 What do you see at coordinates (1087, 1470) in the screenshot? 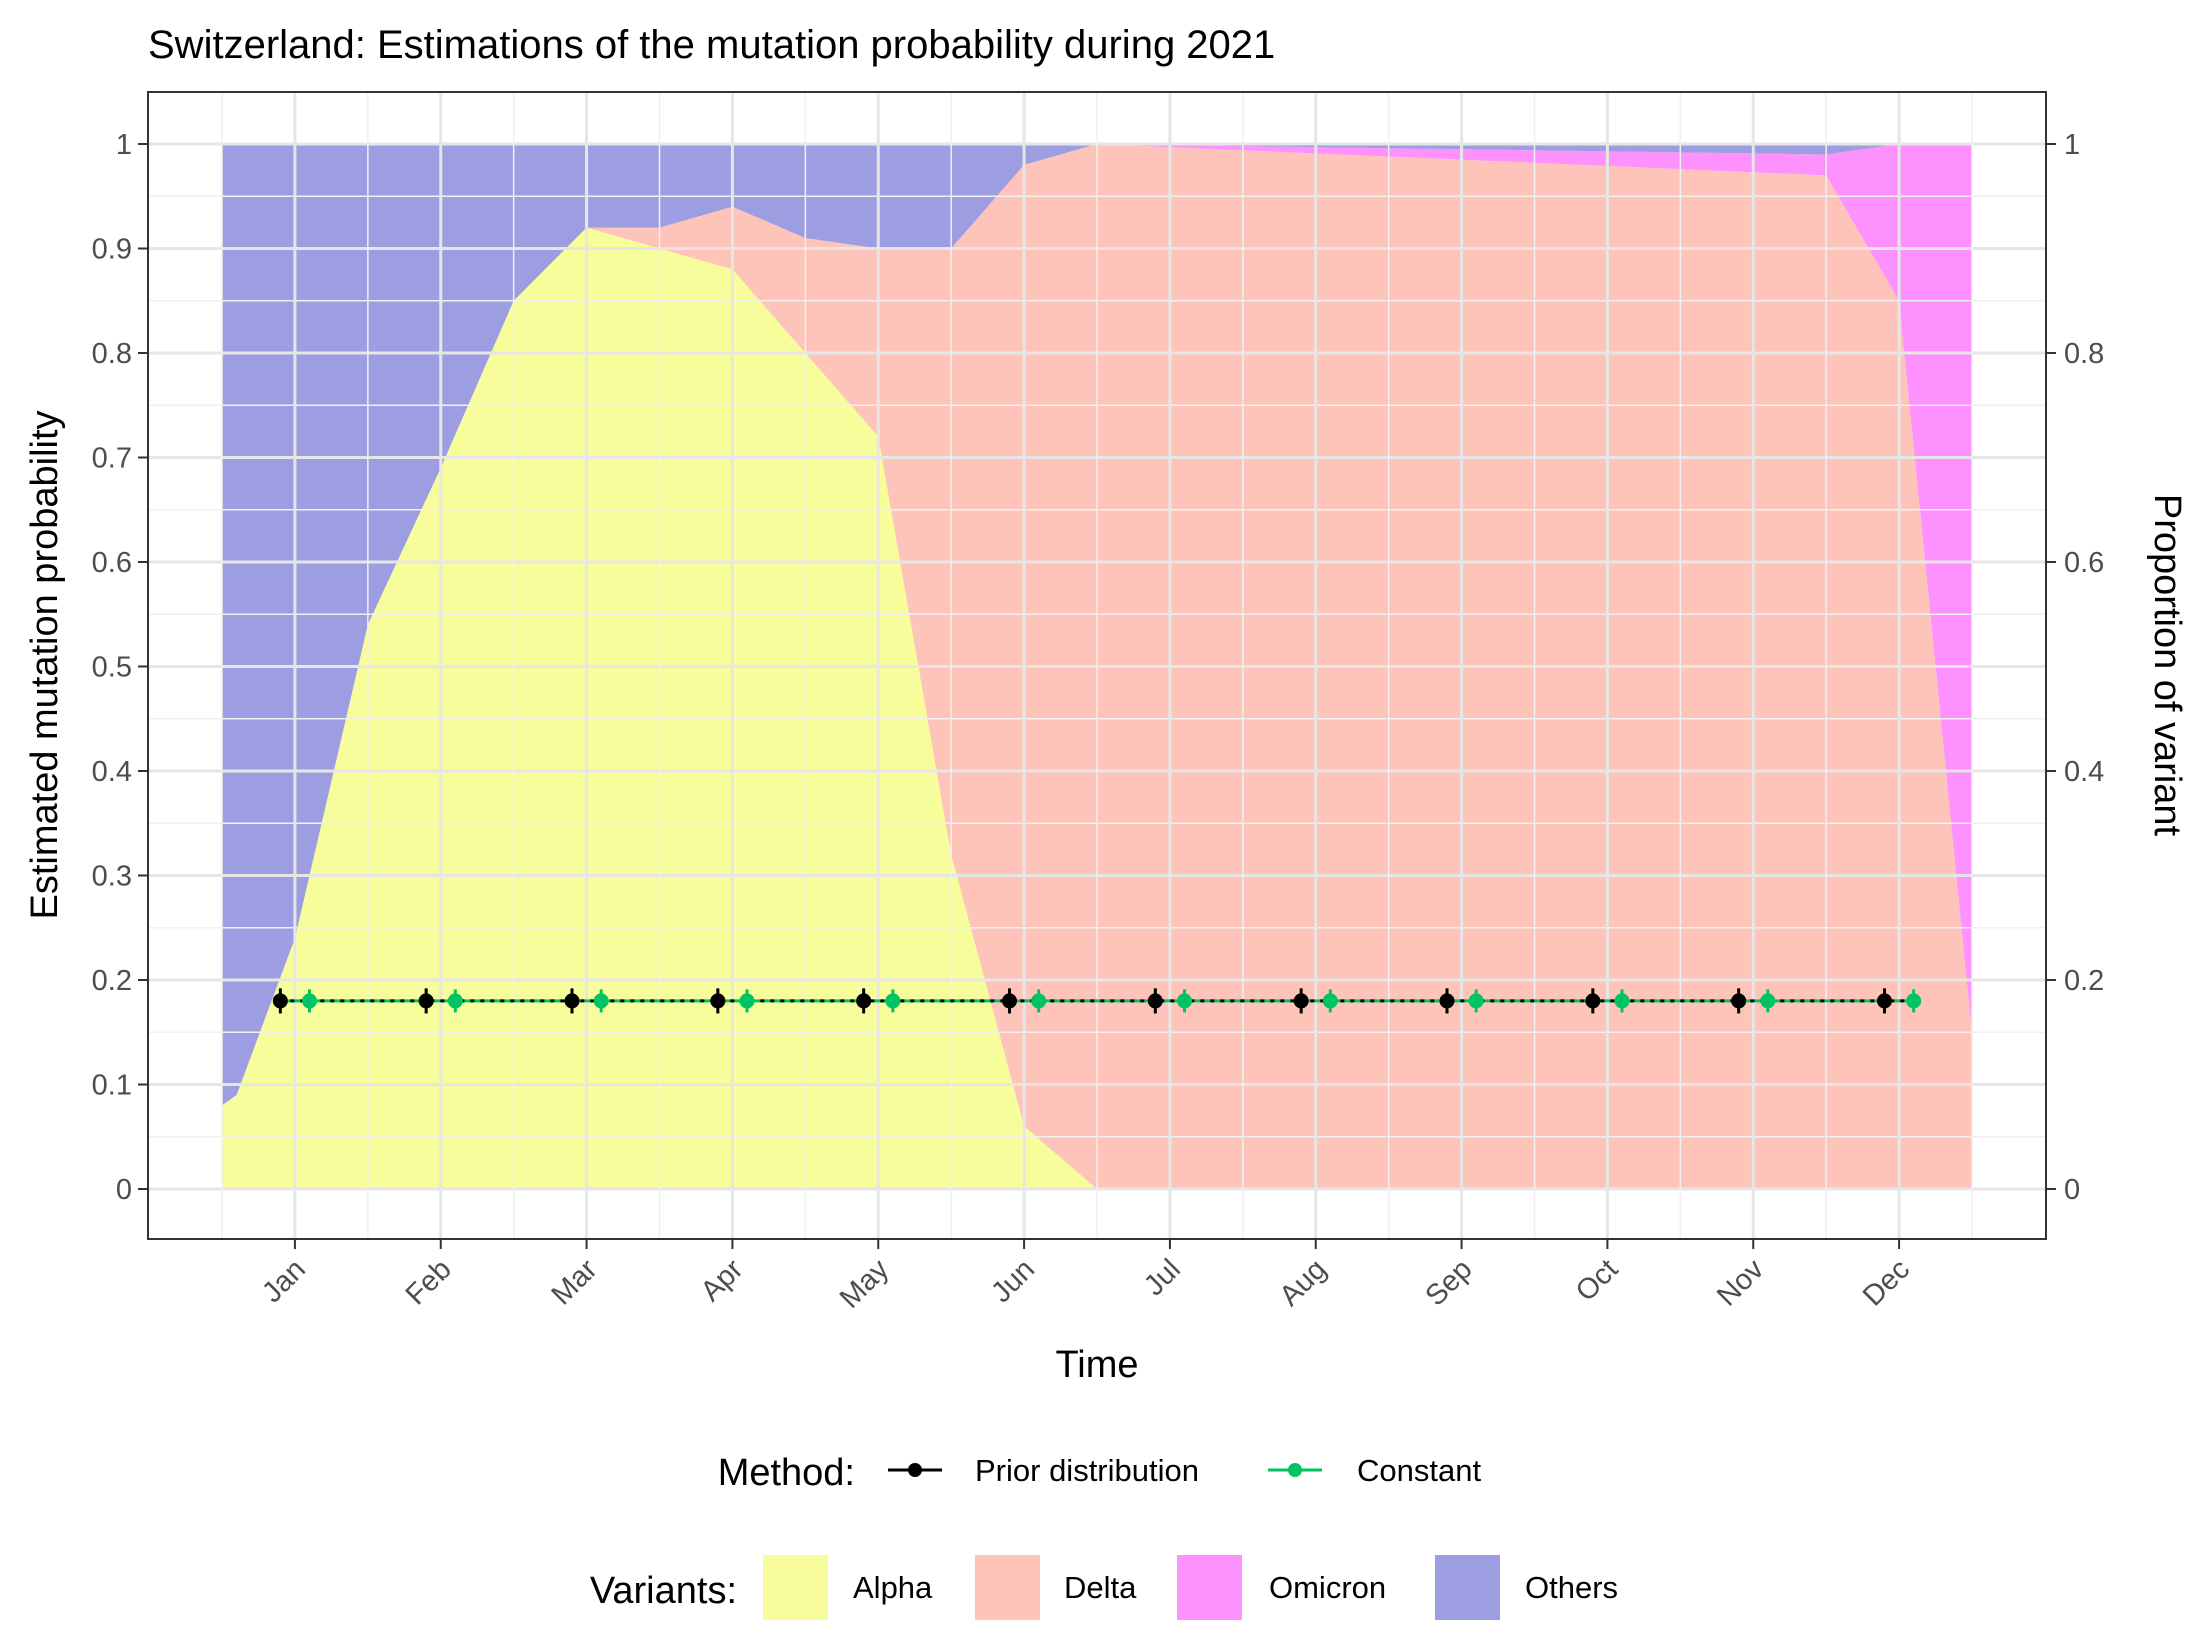
I see `legend-label-prior-distribution: Prior distribution` at bounding box center [1087, 1470].